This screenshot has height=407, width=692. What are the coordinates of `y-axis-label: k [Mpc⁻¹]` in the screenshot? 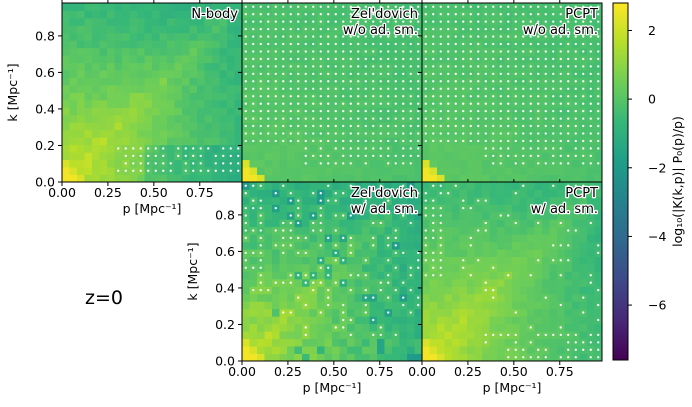 It's located at (192, 271).